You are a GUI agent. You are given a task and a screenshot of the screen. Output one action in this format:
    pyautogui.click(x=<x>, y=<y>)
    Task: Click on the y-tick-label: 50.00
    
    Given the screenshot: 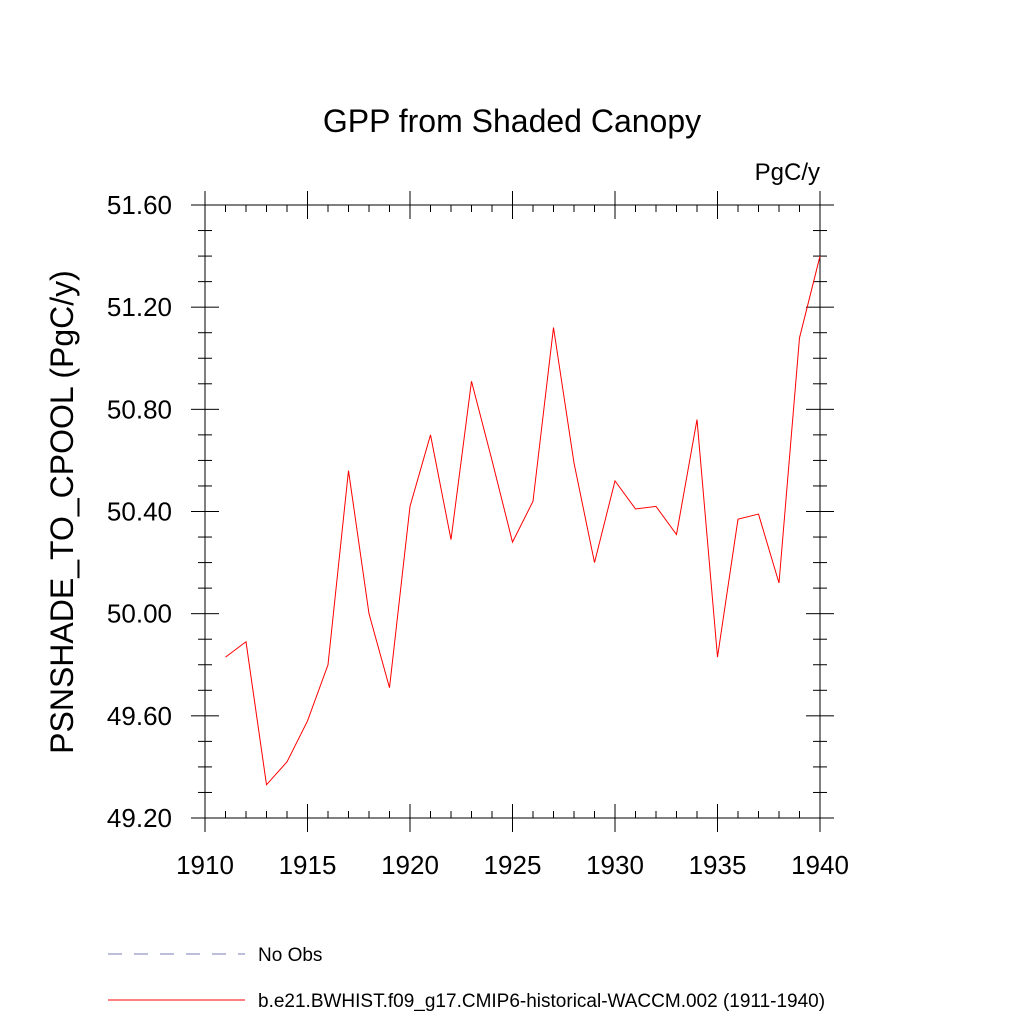 What is the action you would take?
    pyautogui.click(x=139, y=614)
    